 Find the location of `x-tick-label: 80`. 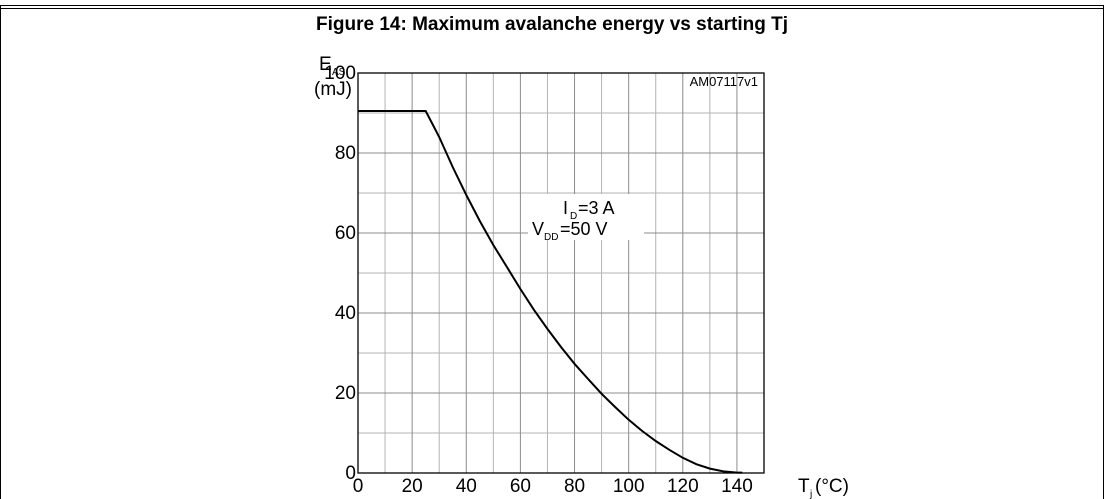

x-tick-label: 80 is located at coordinates (574, 486).